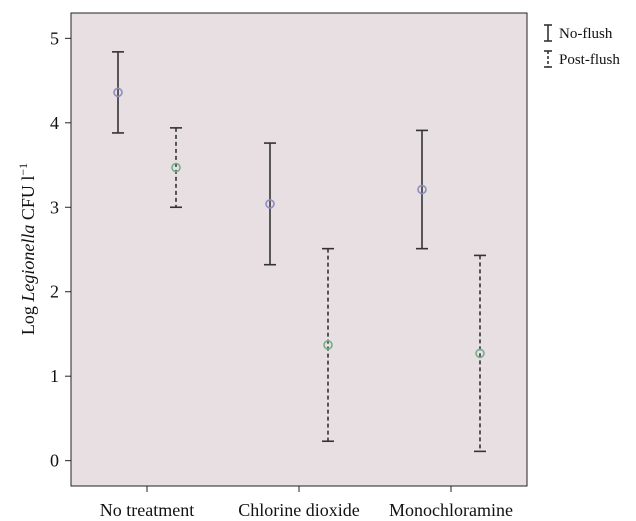 The height and width of the screenshot is (521, 636). I want to click on legend: No-flush Post-flush, so click(582, 46).